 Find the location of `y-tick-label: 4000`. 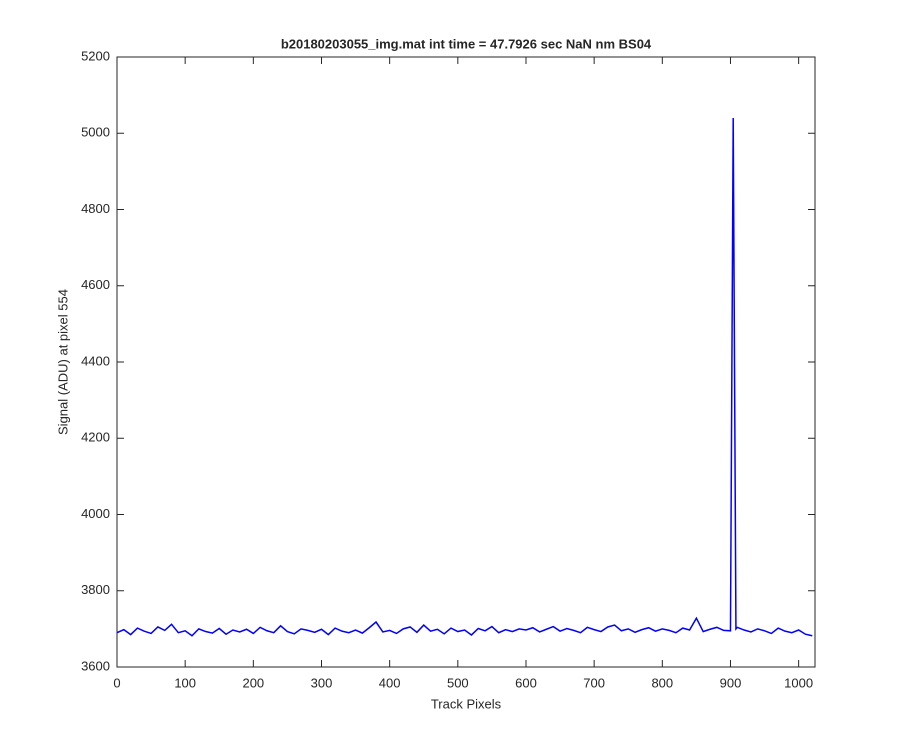

y-tick-label: 4000 is located at coordinates (95, 513).